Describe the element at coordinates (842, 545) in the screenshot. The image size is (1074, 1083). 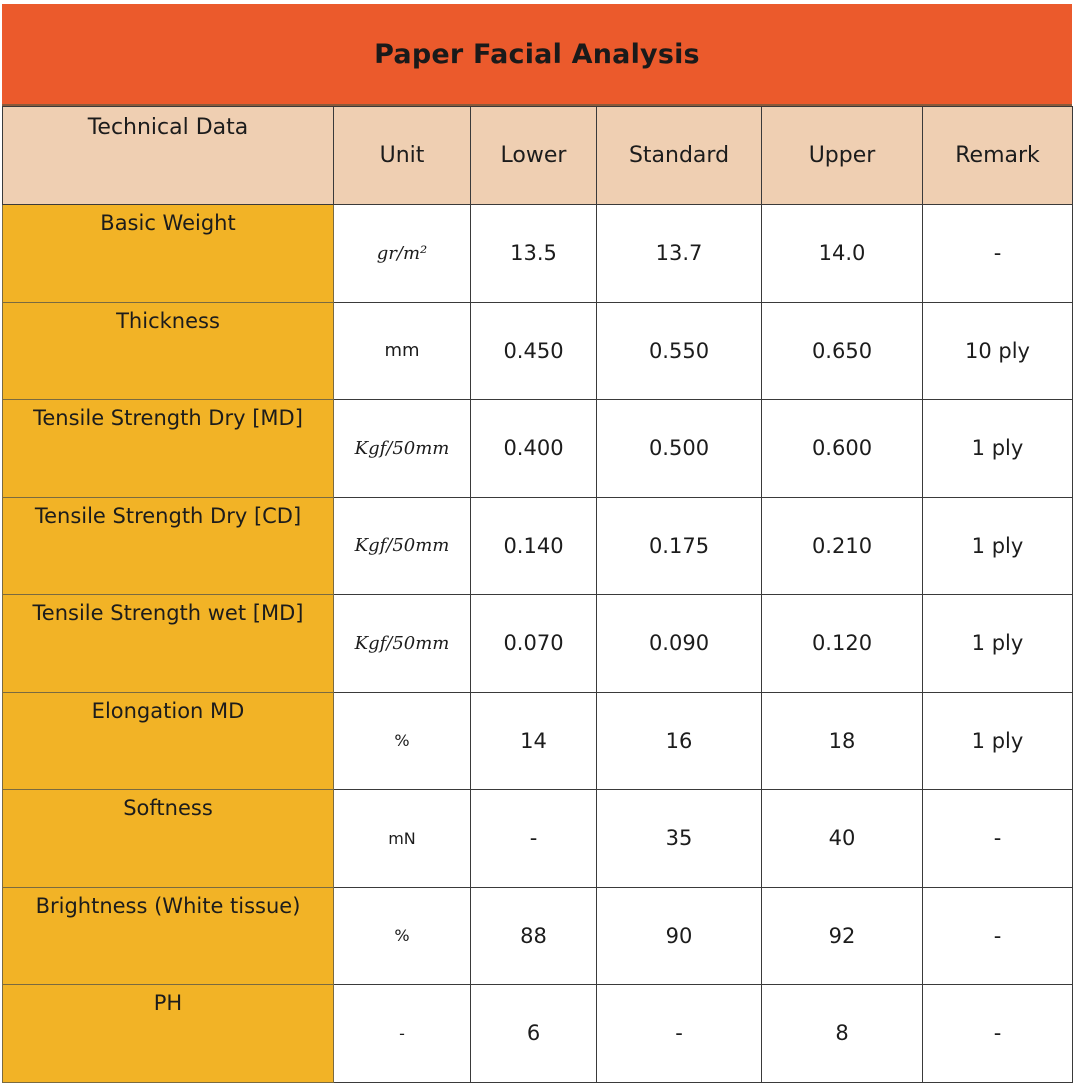
I see `upper-cell: 0.210` at that location.